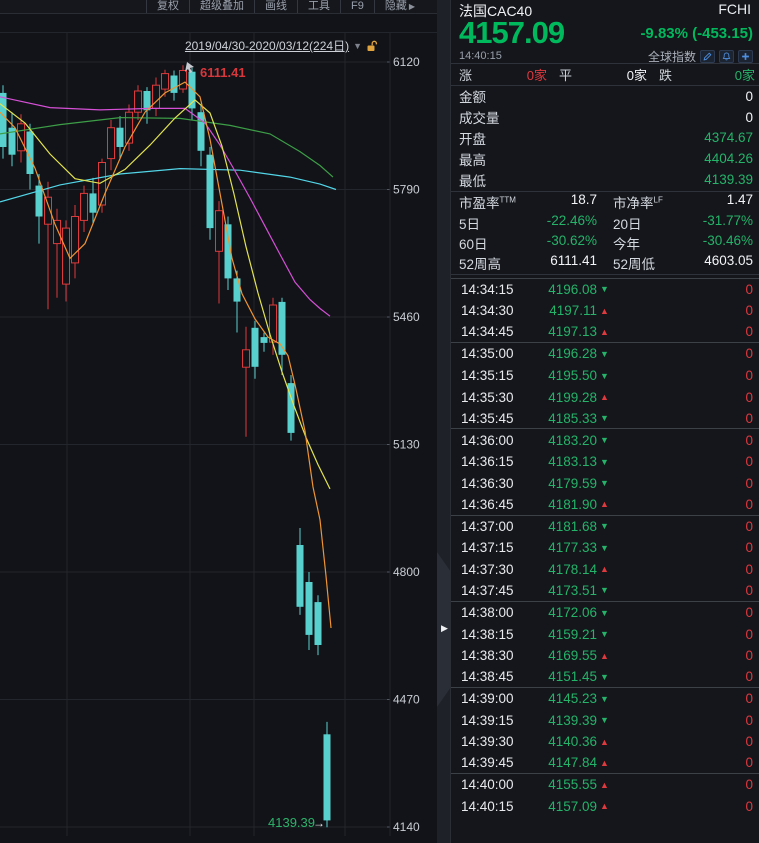 Image resolution: width=759 pixels, height=843 pixels. What do you see at coordinates (319, 823) in the screenshot?
I see `low-annotation-arrow: →` at bounding box center [319, 823].